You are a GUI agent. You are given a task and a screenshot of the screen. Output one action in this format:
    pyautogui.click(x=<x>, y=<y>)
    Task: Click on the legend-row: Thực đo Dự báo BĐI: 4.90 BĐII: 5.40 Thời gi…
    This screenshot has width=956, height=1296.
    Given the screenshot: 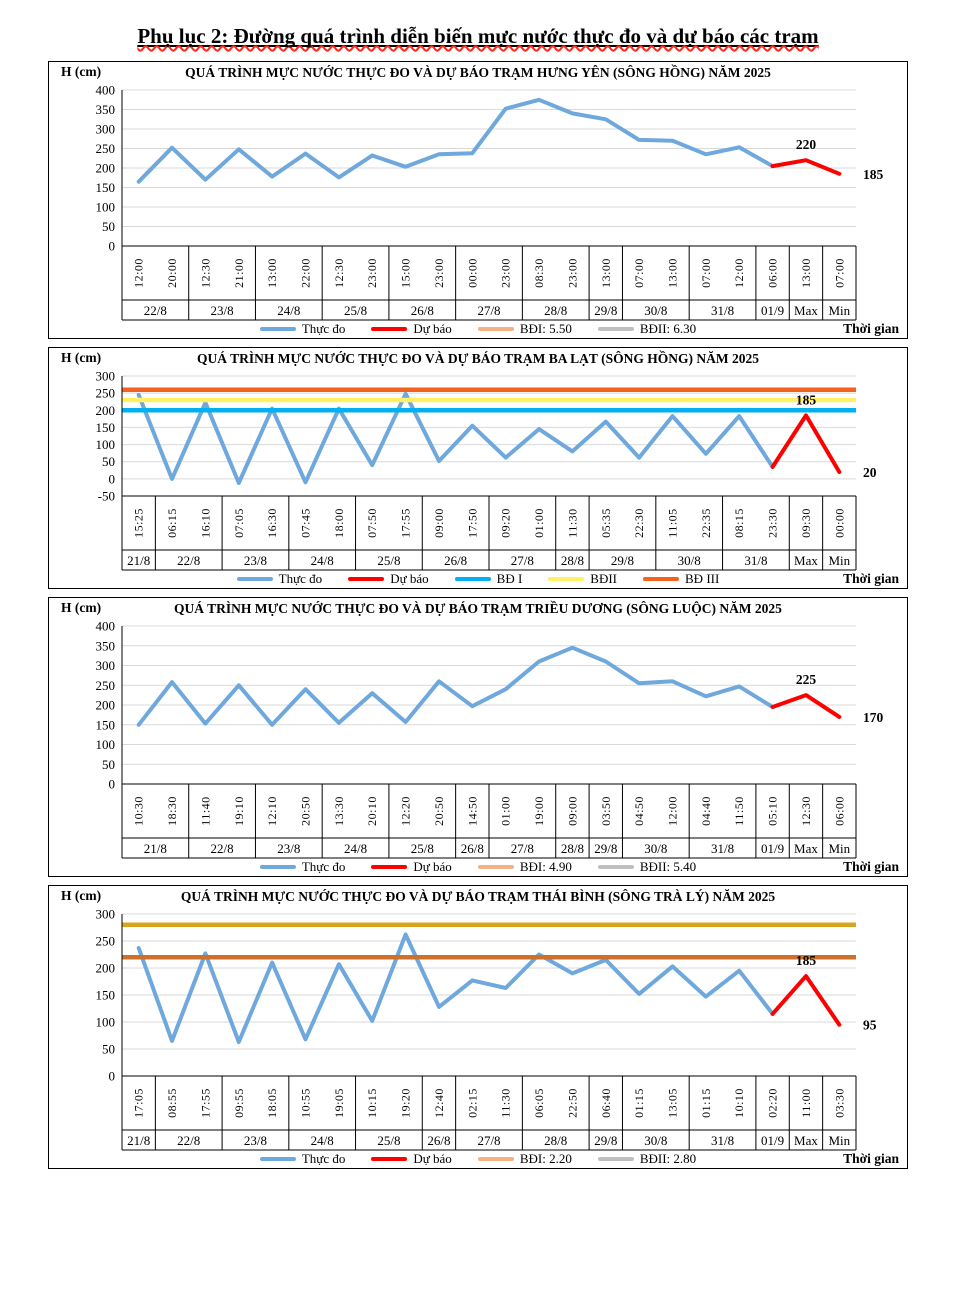 What is the action you would take?
    pyautogui.click(x=478, y=867)
    